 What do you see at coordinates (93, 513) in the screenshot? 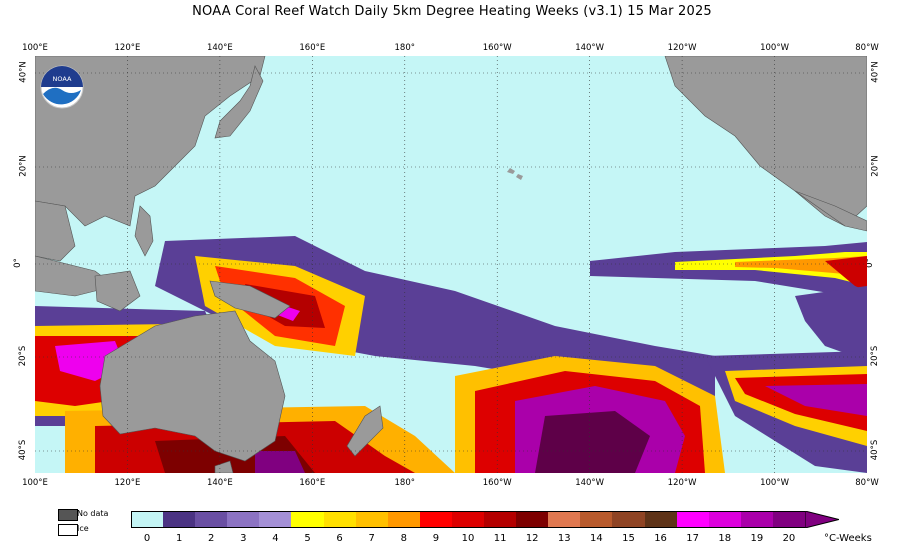
I see `nodata-label: No data` at bounding box center [93, 513].